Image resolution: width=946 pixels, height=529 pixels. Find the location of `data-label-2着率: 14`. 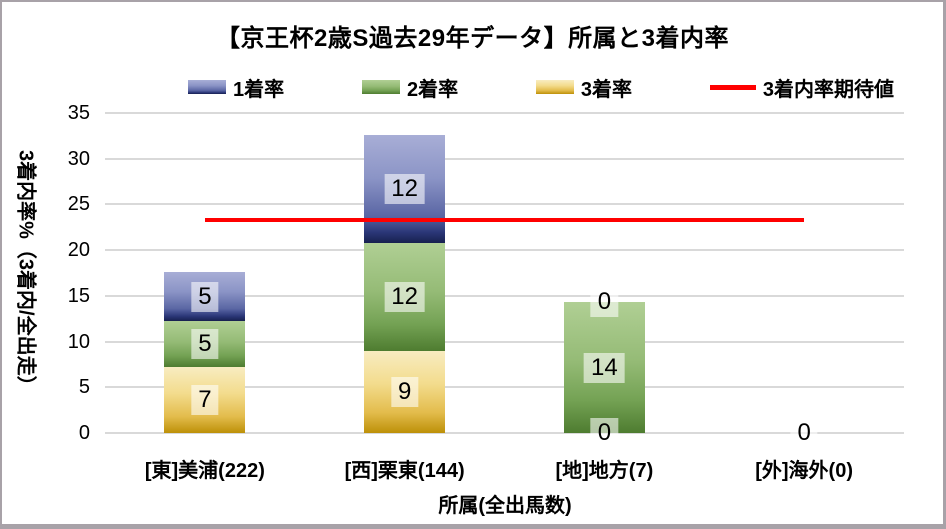

data-label-2着率: 14 is located at coordinates (604, 367).